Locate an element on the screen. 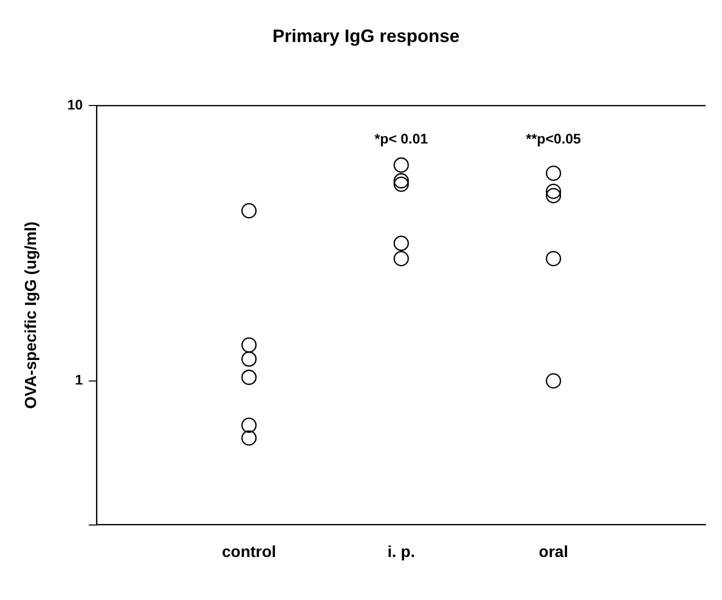 This screenshot has width=722, height=600. chart-title: Primary IgG response is located at coordinates (366, 36).